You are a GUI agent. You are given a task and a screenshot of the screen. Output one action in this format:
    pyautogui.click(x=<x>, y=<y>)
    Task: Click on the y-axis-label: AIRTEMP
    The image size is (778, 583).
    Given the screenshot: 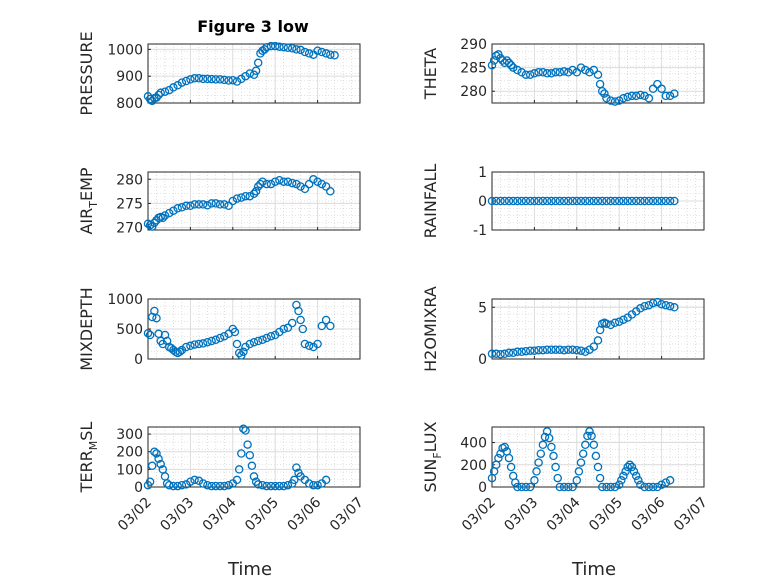 What is the action you would take?
    pyautogui.click(x=88, y=200)
    